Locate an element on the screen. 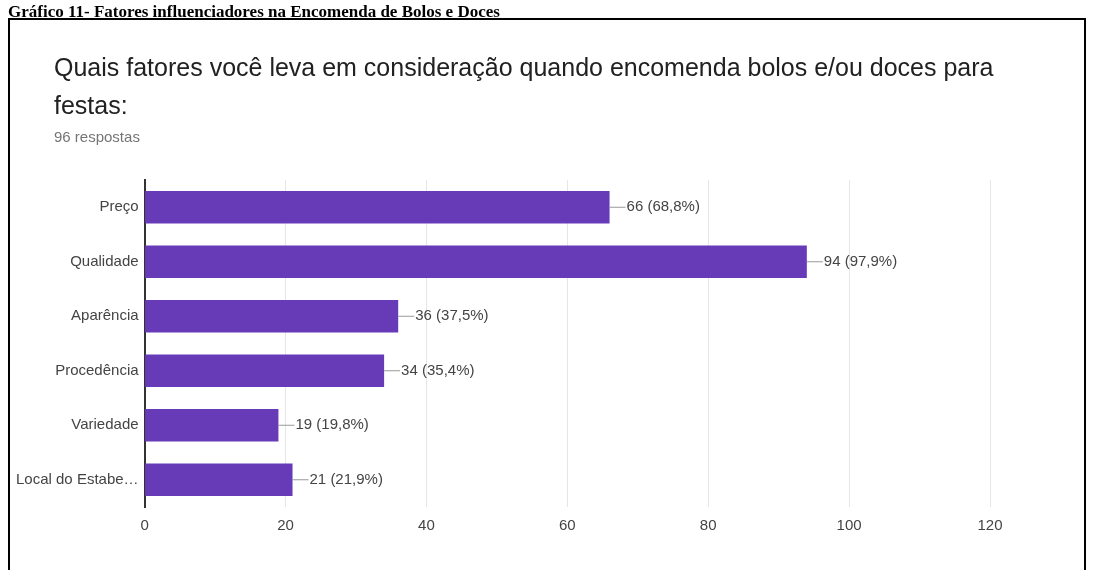 Image resolution: width=1094 pixels, height=574 pixels. chart-title: Quais fatores você leva em consideração quando encomenda bolos e/ou doces para festas: is located at coordinates (524, 86).